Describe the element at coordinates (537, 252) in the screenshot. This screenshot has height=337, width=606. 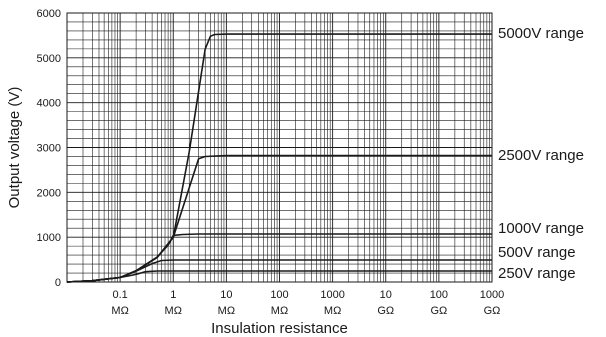
I see `series-label: 500V range` at that location.